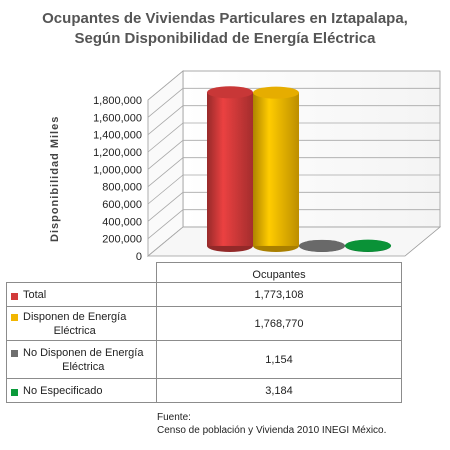  What do you see at coordinates (83, 366) in the screenshot?
I see `series-name-no-disponen-line-2: Eléctrica` at bounding box center [83, 366].